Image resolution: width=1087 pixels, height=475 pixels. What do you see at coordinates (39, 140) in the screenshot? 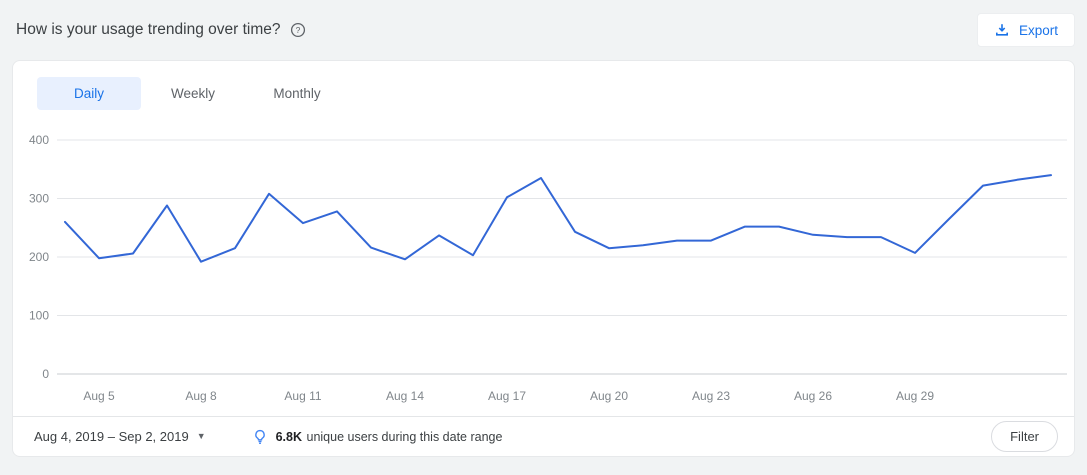
I see `svg-text: 400` at bounding box center [39, 140].